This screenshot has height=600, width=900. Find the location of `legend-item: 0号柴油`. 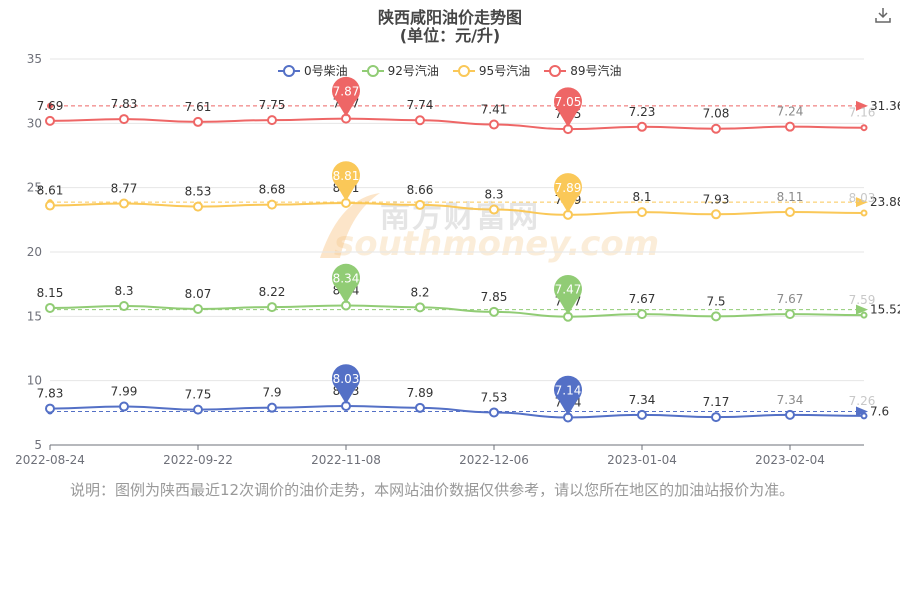

legend-item: 0号柴油 is located at coordinates (313, 70).